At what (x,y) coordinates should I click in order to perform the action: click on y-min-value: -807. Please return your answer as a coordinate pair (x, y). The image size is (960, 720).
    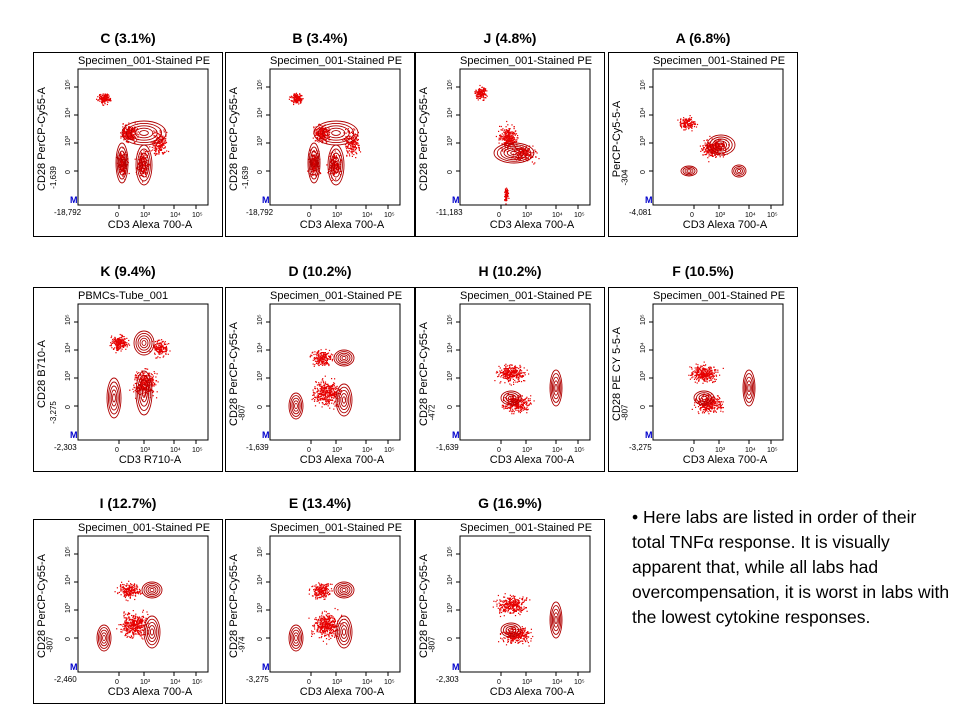
    Looking at the image, I should click on (242, 412).